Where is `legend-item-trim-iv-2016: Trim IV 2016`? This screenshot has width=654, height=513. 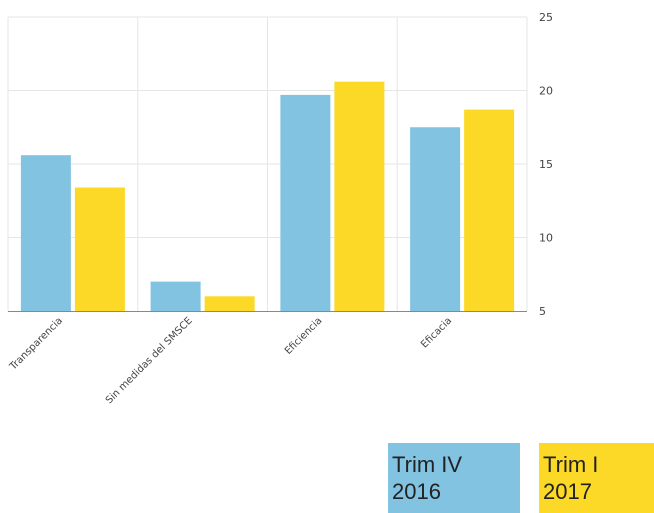 legend-item-trim-iv-2016: Trim IV 2016 is located at coordinates (454, 478).